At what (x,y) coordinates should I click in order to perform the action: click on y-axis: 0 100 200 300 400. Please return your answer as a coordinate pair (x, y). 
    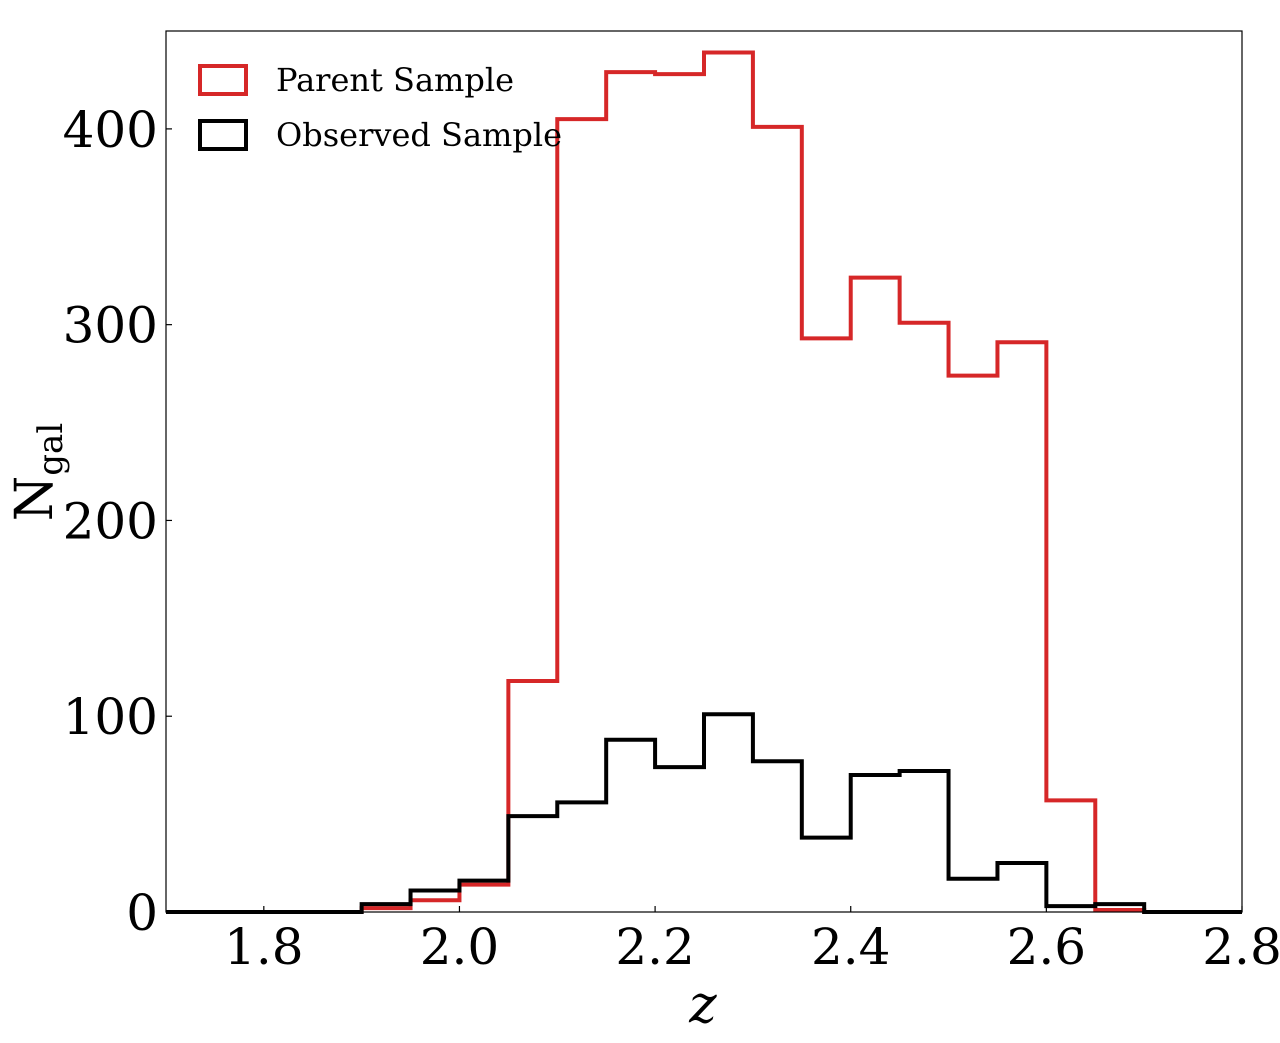
    Looking at the image, I should click on (117, 521).